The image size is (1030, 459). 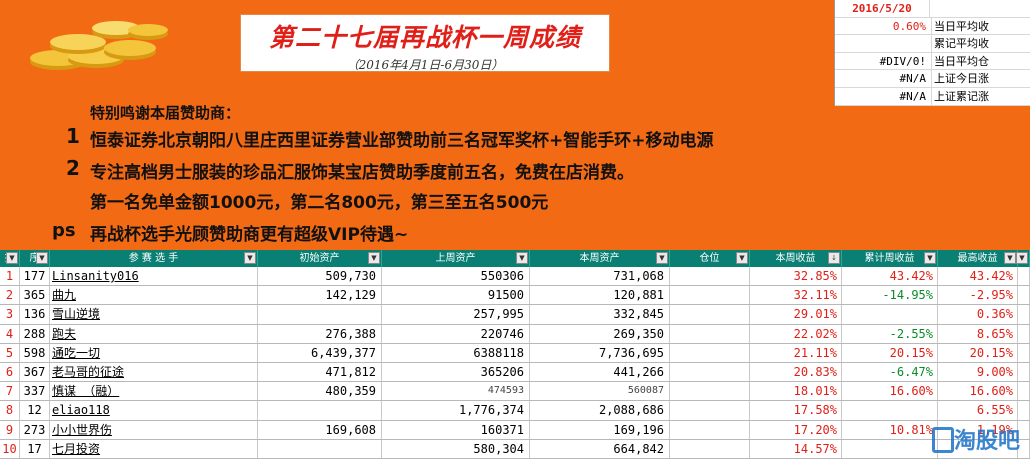 I want to click on cell-cumulative-return: -6.47%, so click(x=890, y=372).